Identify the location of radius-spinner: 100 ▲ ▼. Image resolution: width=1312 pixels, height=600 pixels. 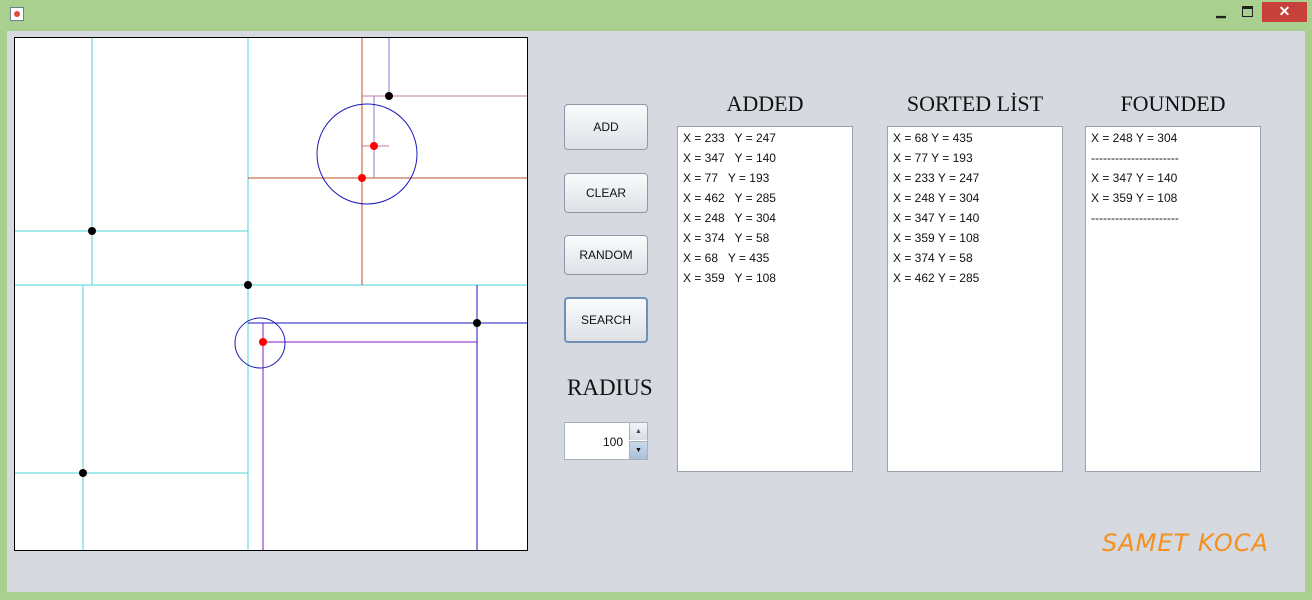
(606, 441).